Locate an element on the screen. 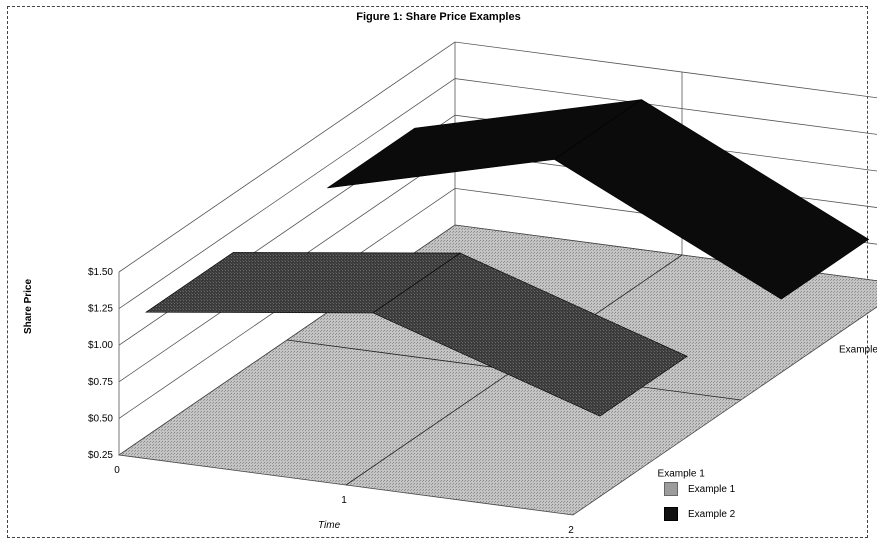 The width and height of the screenshot is (877, 546). y-tick-label-2: $0.75 is located at coordinates (100, 382).